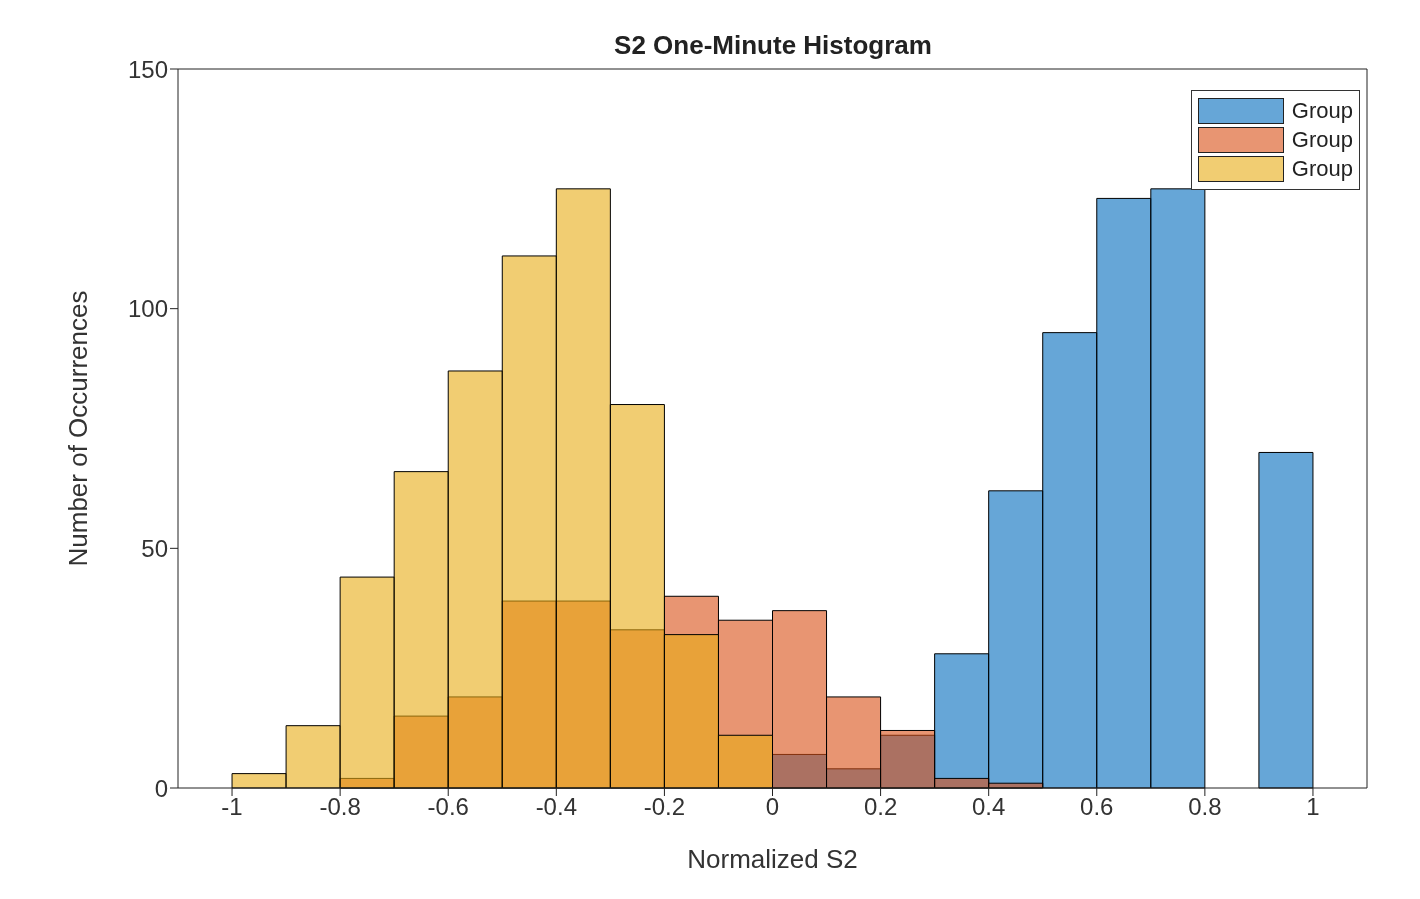 The height and width of the screenshot is (899, 1420). What do you see at coordinates (340, 807) in the screenshot?
I see `x-tick-label: -0.8` at bounding box center [340, 807].